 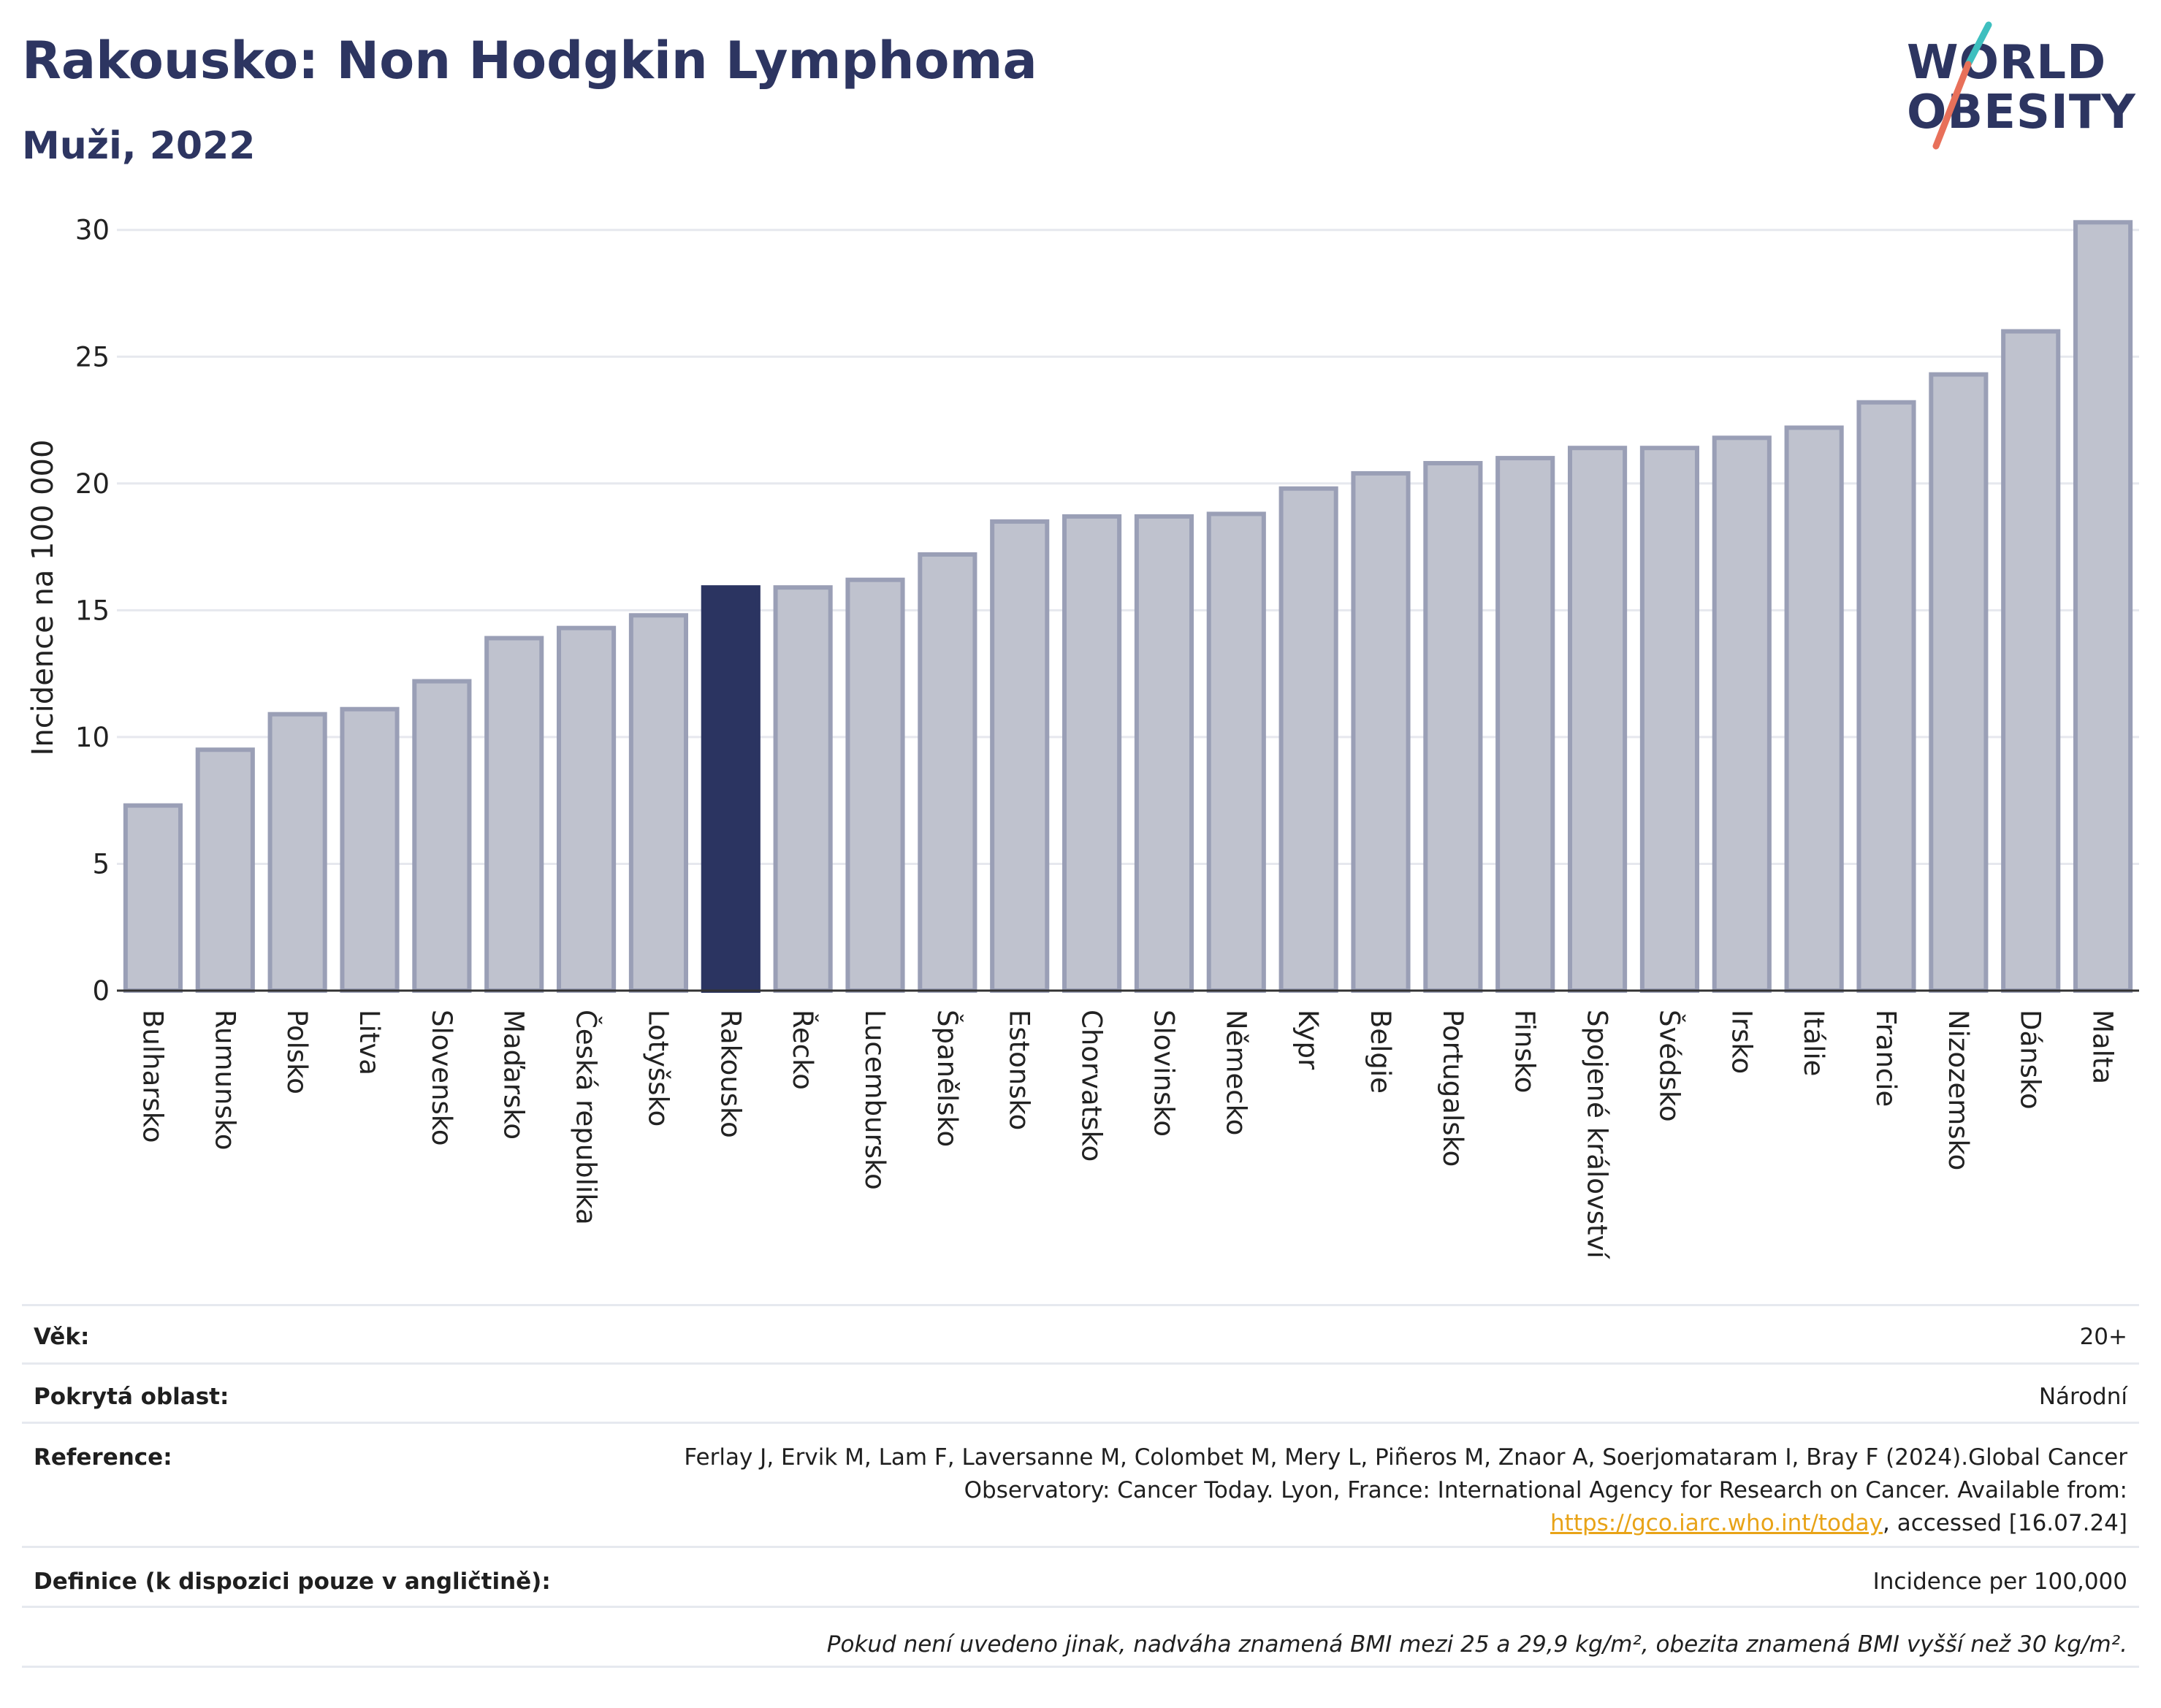 What do you see at coordinates (1814, 709) in the screenshot?
I see `bar-Itálie` at bounding box center [1814, 709].